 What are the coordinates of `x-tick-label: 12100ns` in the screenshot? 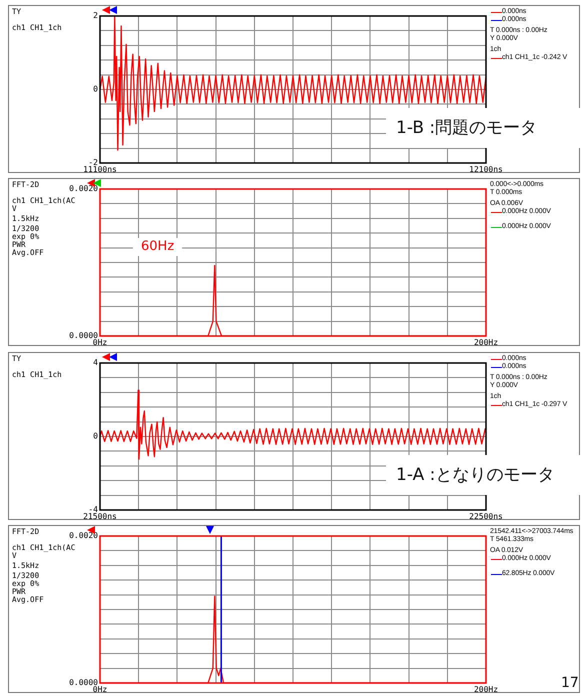 It's located at (486, 169).